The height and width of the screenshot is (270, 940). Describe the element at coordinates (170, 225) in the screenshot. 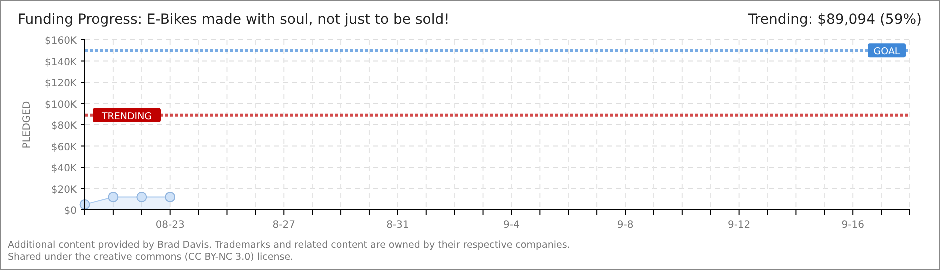

I see `x-tick-label: 08-23` at that location.